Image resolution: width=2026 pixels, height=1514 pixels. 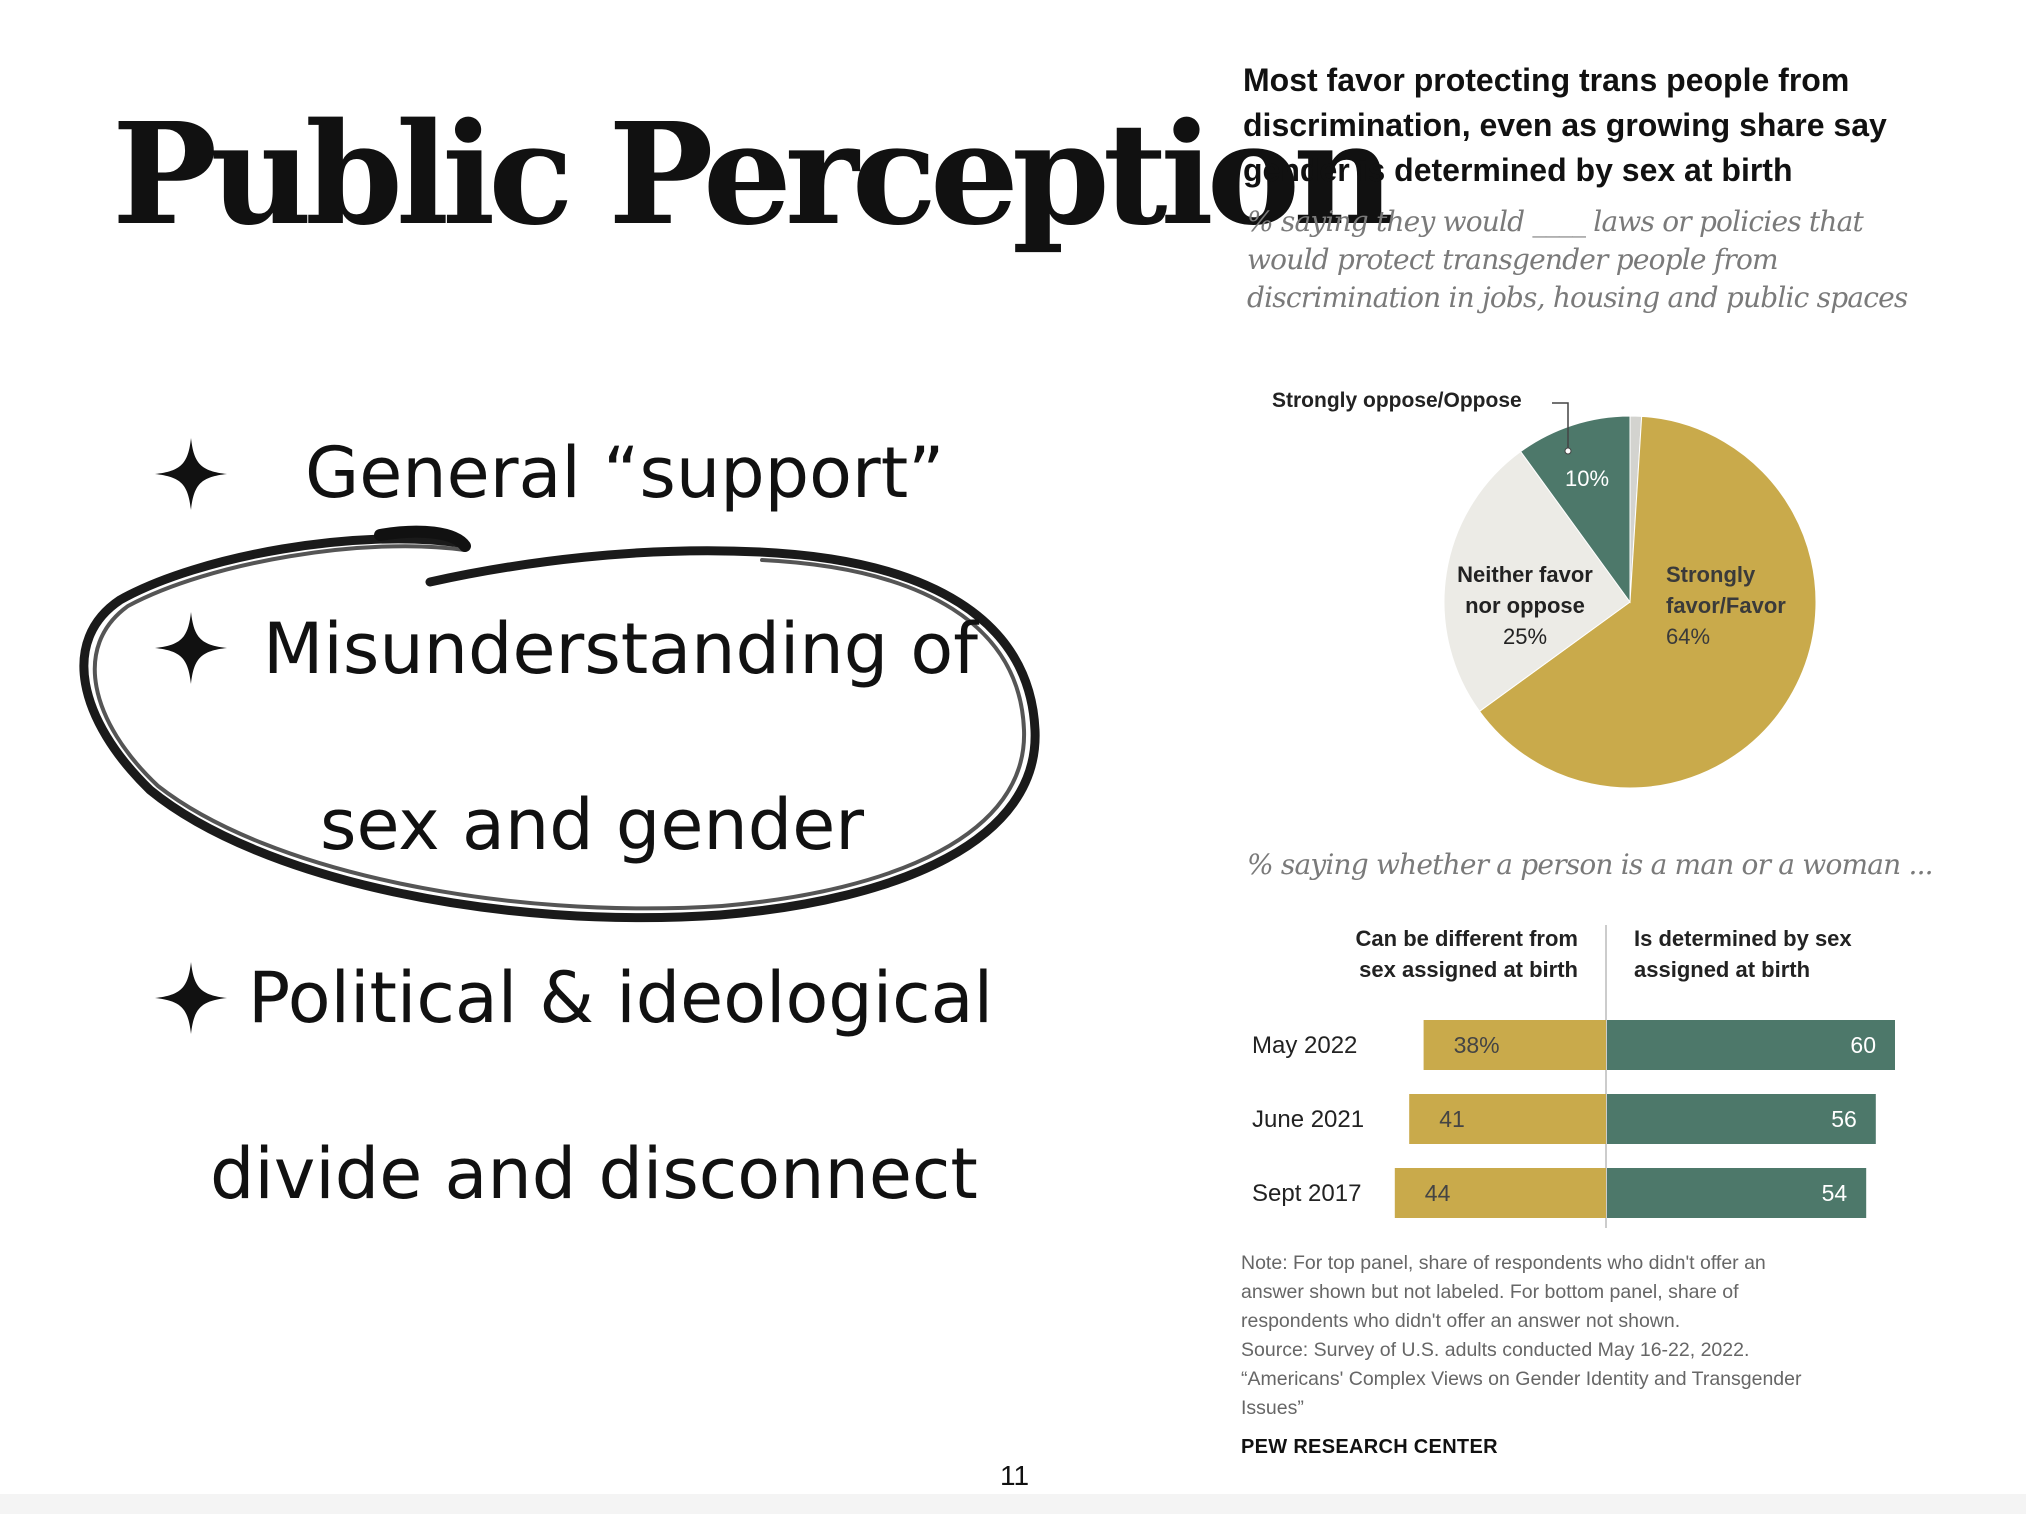 What do you see at coordinates (1468, 969) in the screenshot?
I see `bar-left-header: sex assigned at birth` at bounding box center [1468, 969].